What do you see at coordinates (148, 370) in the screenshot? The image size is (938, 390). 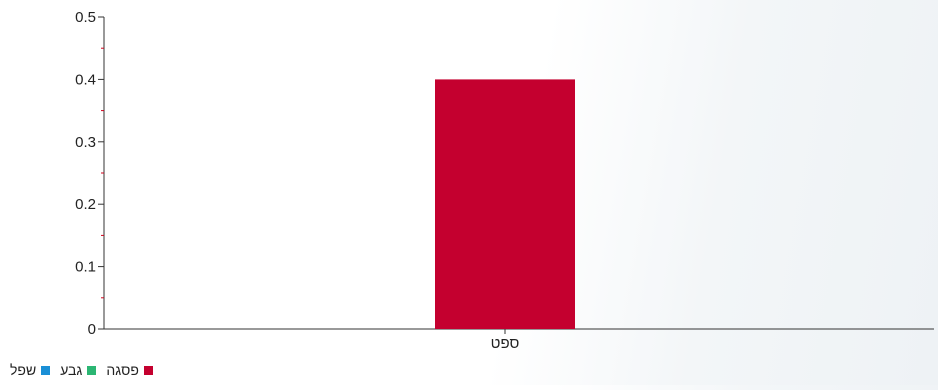 I see `legend-swatch-peak` at bounding box center [148, 370].